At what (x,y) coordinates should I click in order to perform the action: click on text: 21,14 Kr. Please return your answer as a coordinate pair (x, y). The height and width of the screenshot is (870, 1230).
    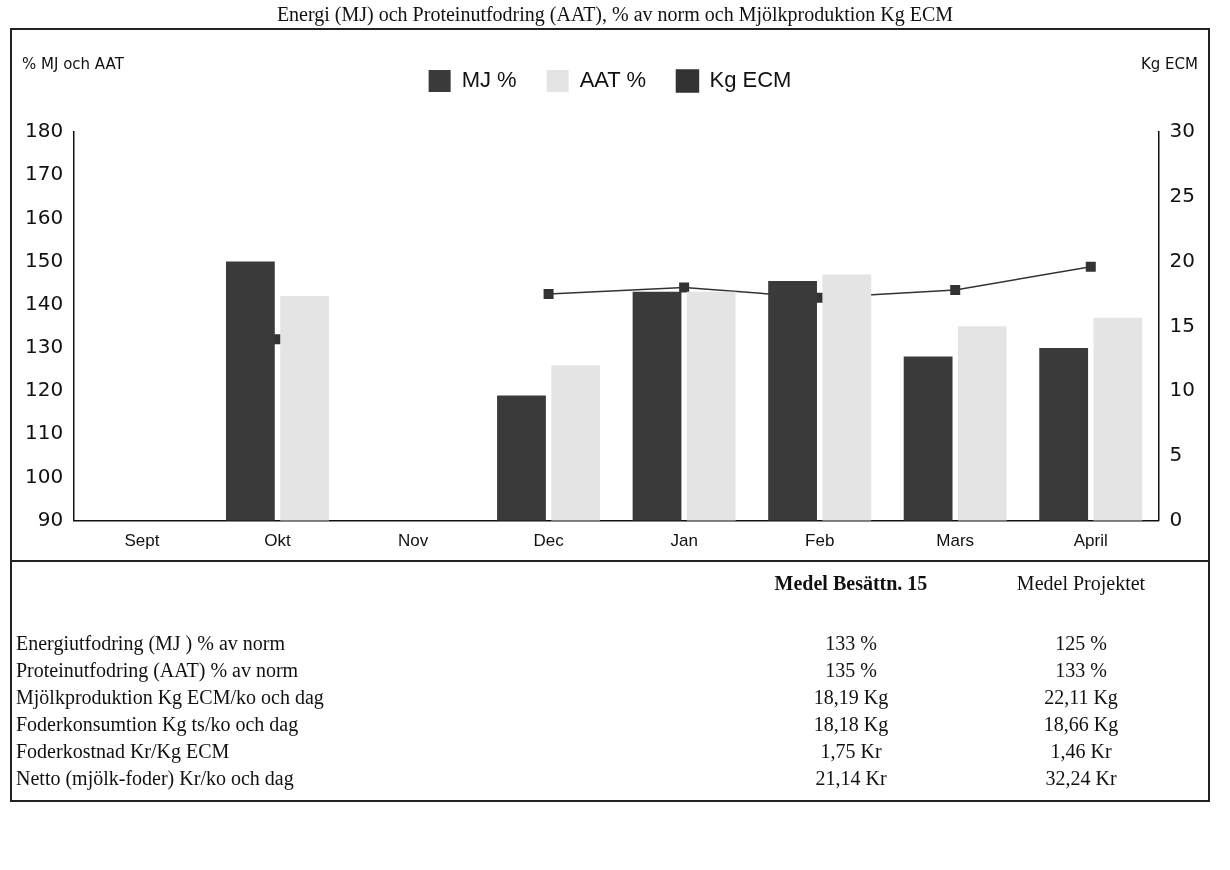
    Looking at the image, I should click on (851, 778).